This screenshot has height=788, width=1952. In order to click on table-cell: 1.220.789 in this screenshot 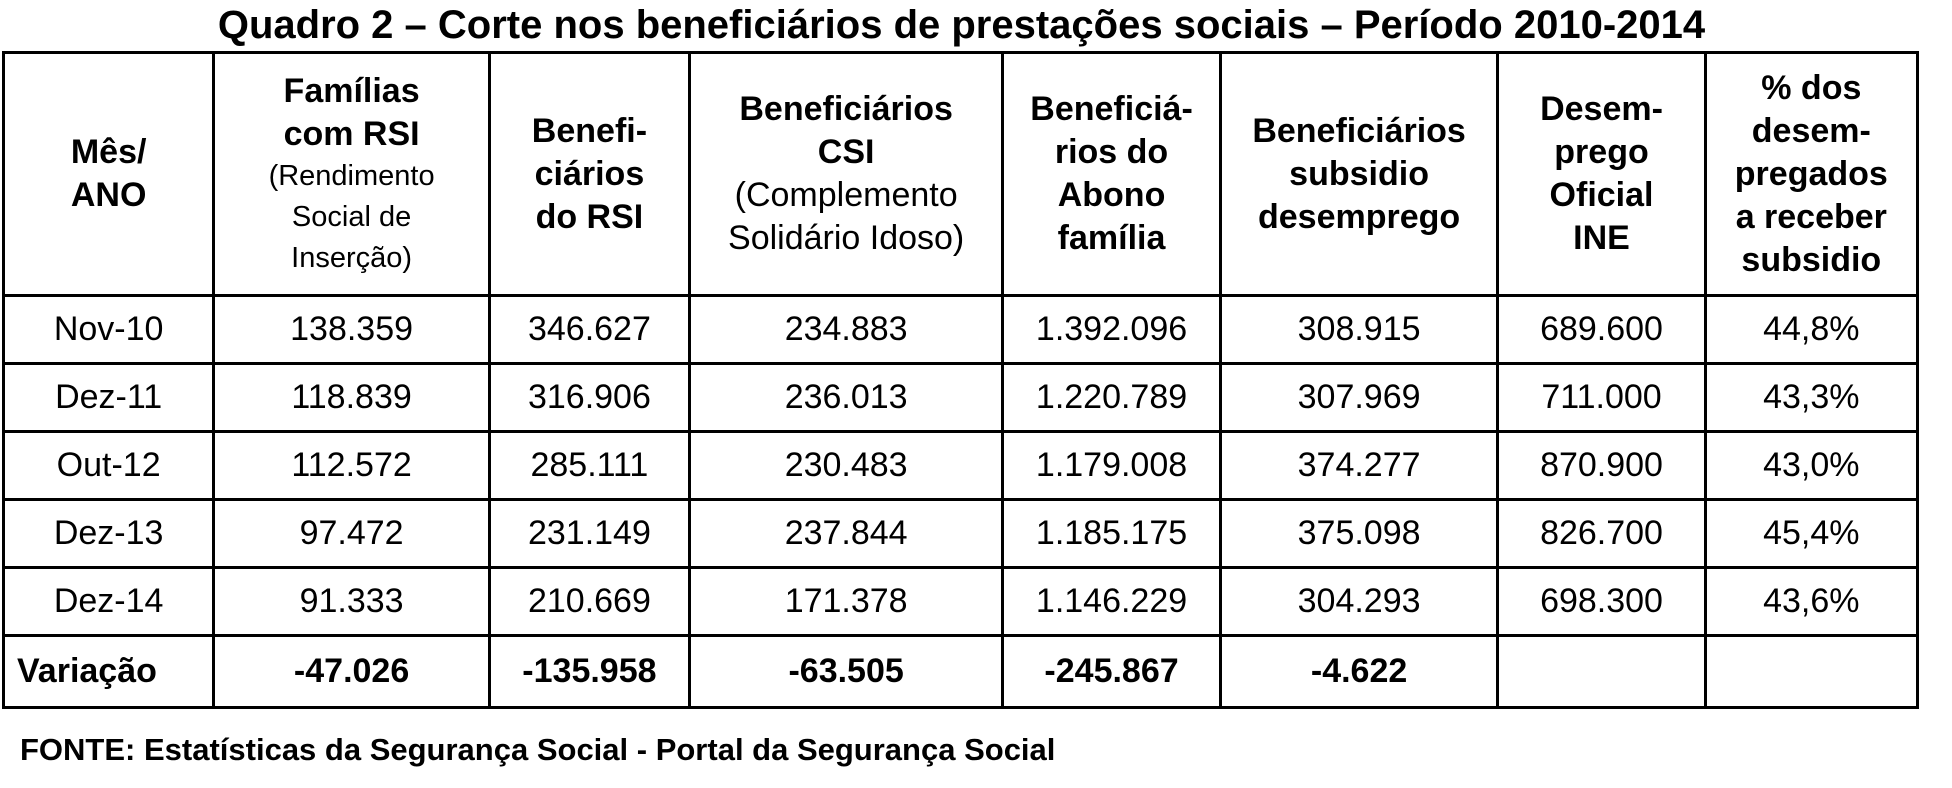, I will do `click(1111, 397)`.